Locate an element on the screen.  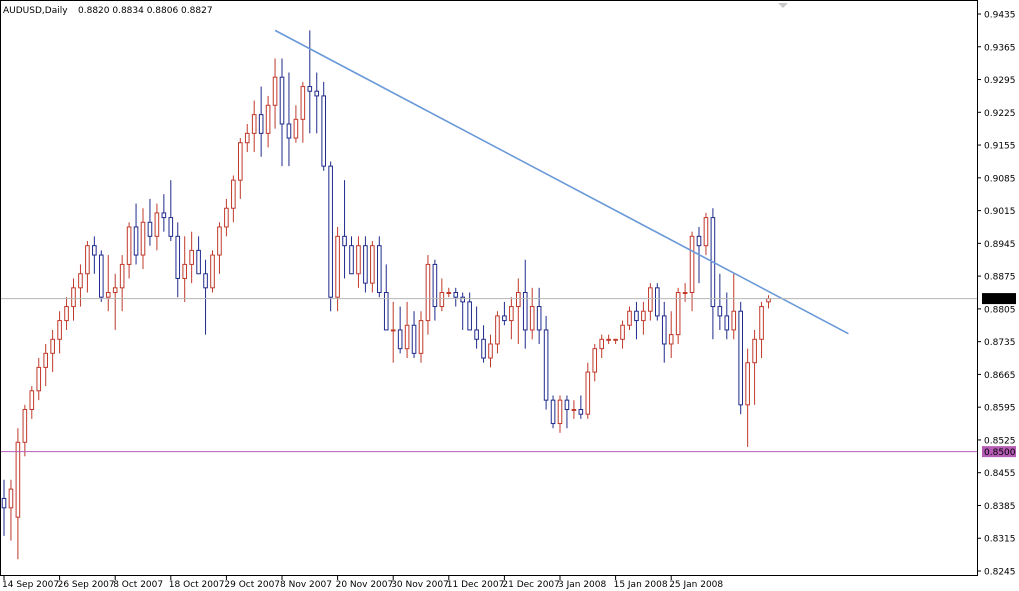
price-tick-label: 0.9435 is located at coordinates (1000, 16).